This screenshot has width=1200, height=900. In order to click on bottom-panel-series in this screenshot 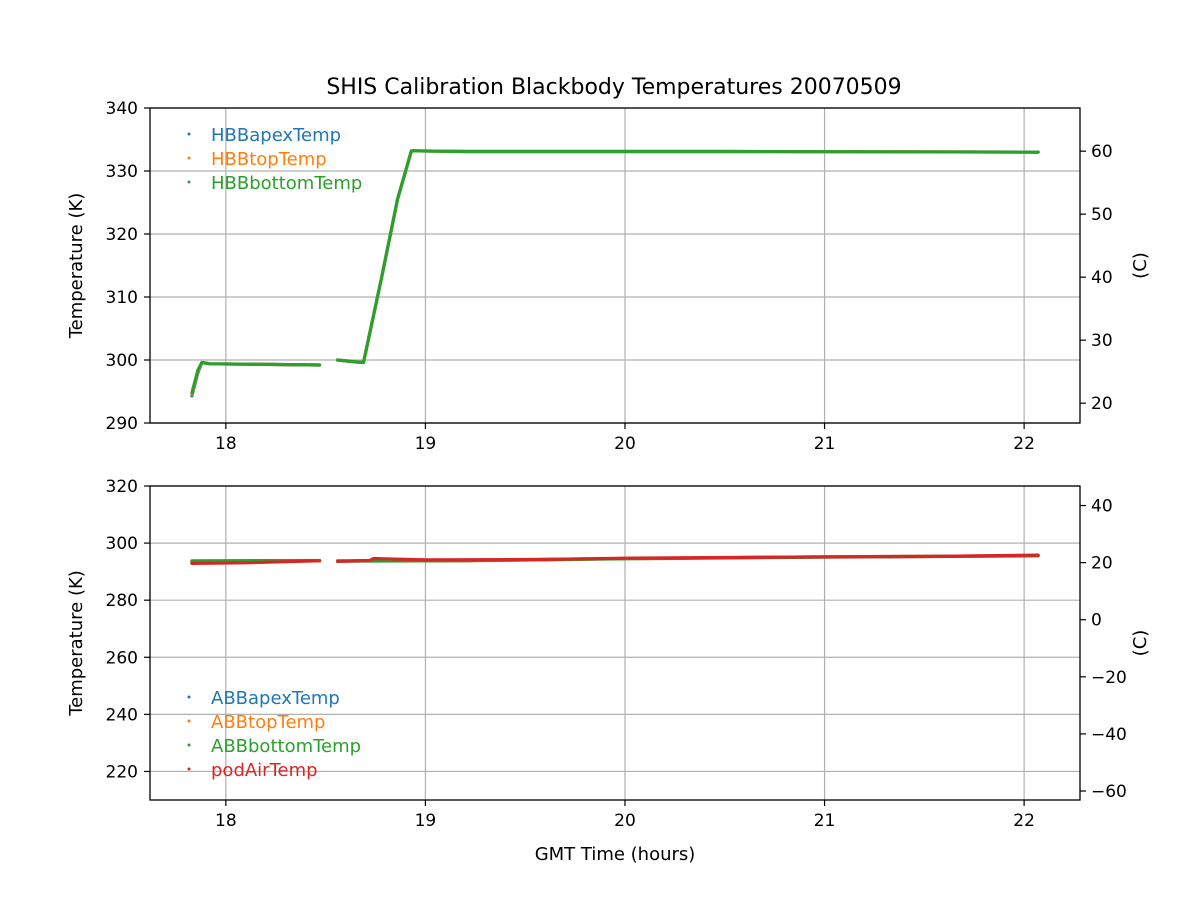, I will do `click(615, 559)`.